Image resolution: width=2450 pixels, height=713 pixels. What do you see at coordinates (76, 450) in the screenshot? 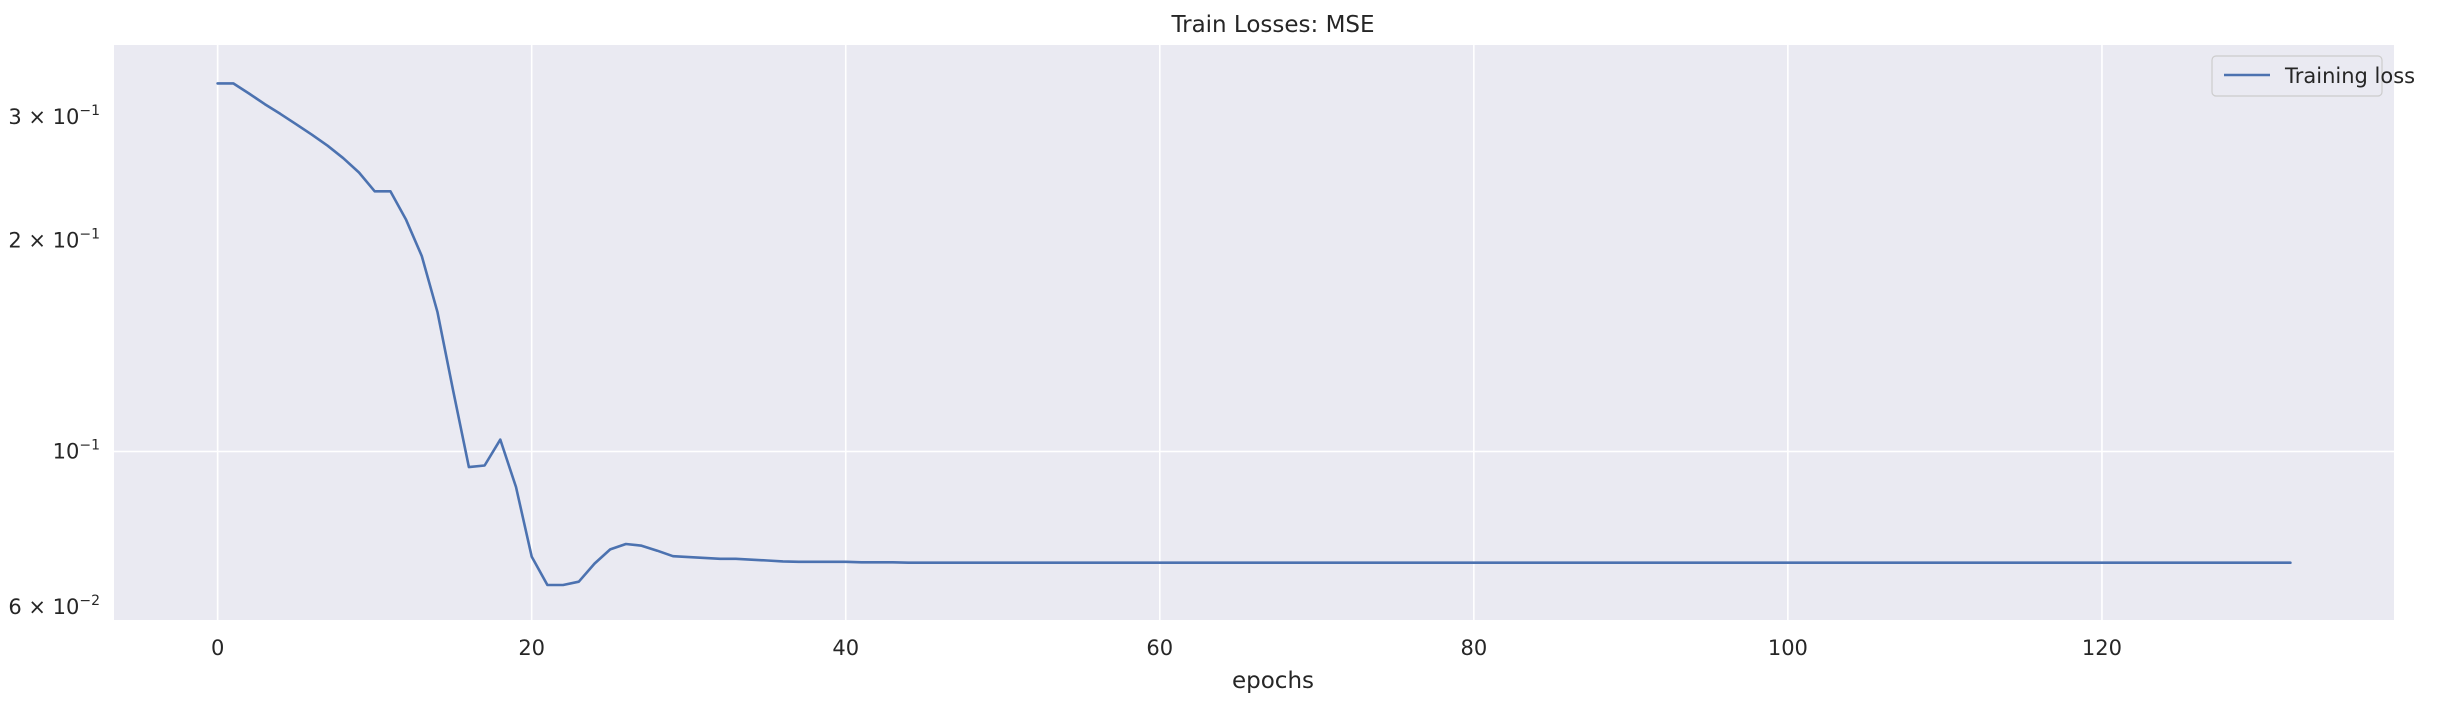
I see `y-tick-label: 10−1` at bounding box center [76, 450].